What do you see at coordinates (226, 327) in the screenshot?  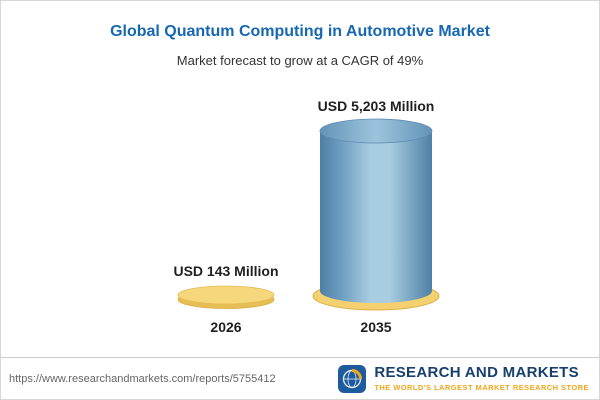 I see `x-label-2026: 2026` at bounding box center [226, 327].